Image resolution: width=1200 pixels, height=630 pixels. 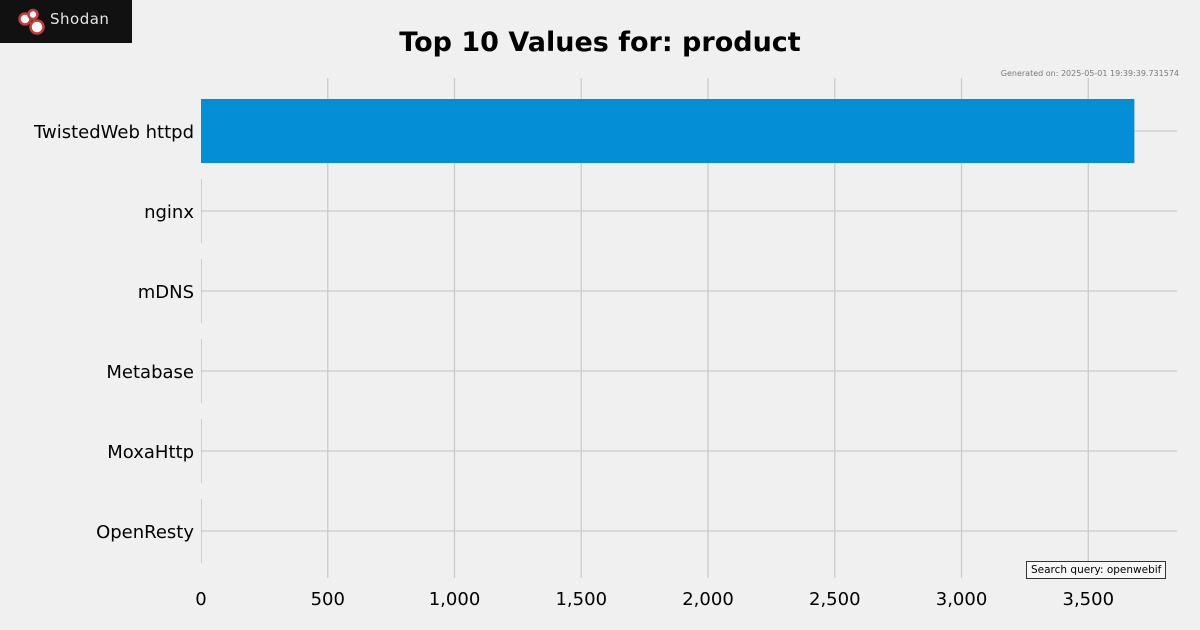 I want to click on y-tick-label: TwistedWeb httpd, so click(x=113, y=132).